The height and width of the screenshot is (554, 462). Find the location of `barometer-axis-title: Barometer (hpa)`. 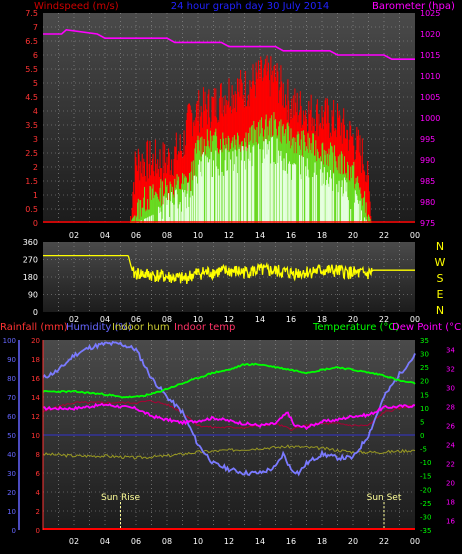

barometer-axis-title: Barometer (hpa) is located at coordinates (413, 6).